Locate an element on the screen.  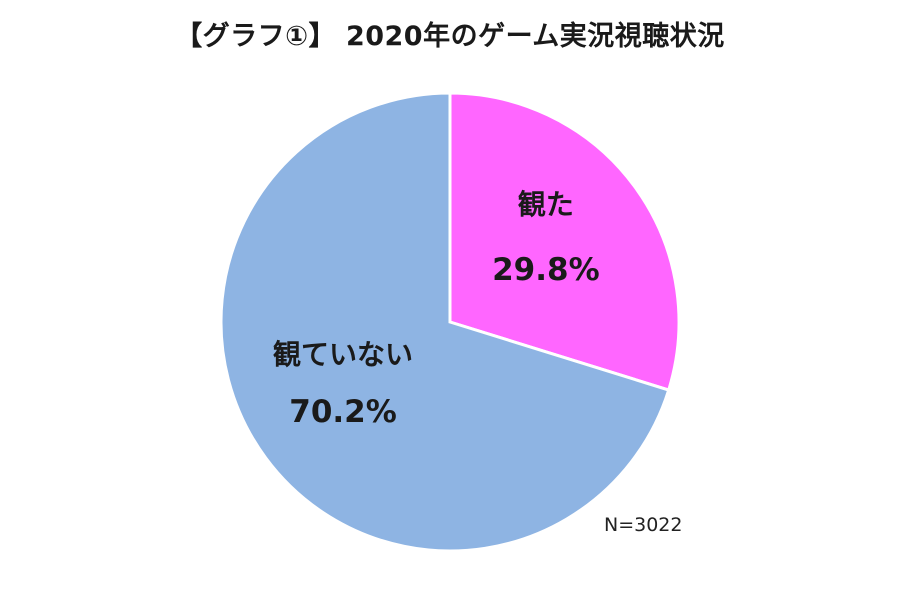
sample-size-note: N=3022 is located at coordinates (643, 525).